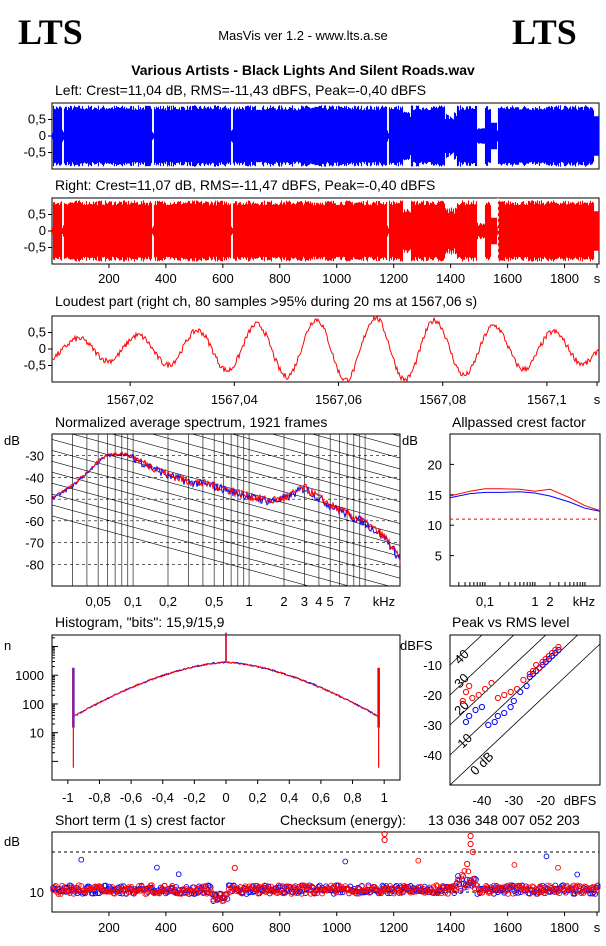 This screenshot has height=946, width=606. Describe the element at coordinates (7, 645) in the screenshot. I see `y-axis-label: n` at that location.